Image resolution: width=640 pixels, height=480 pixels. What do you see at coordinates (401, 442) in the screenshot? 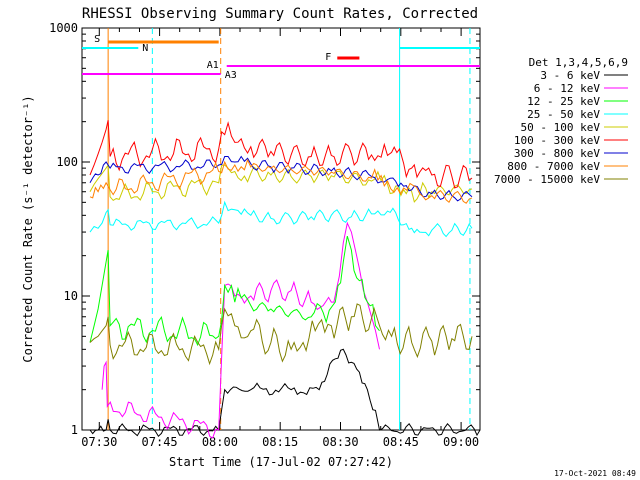
I see `x-tick-label: 08:45` at bounding box center [401, 442].